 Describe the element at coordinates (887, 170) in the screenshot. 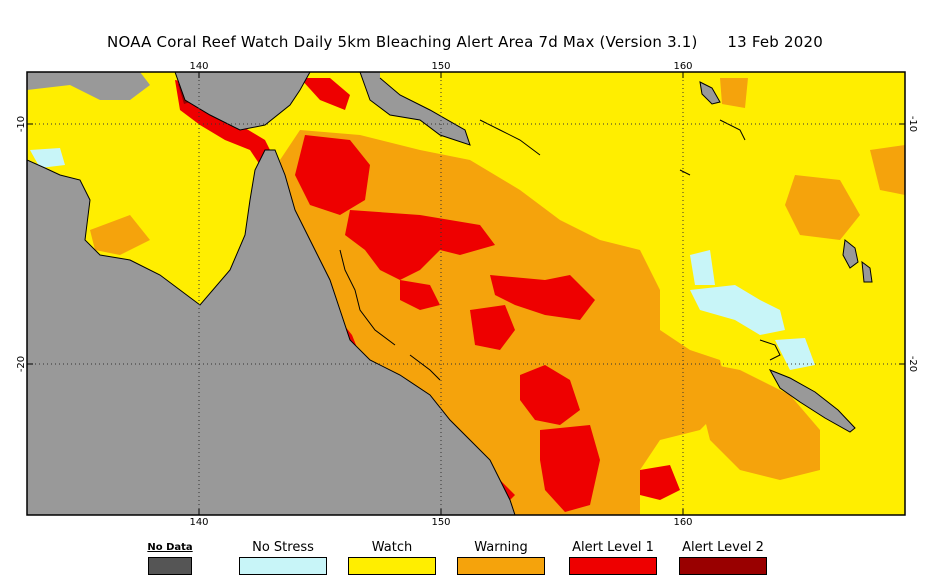

I see `warning-area-far-east` at that location.